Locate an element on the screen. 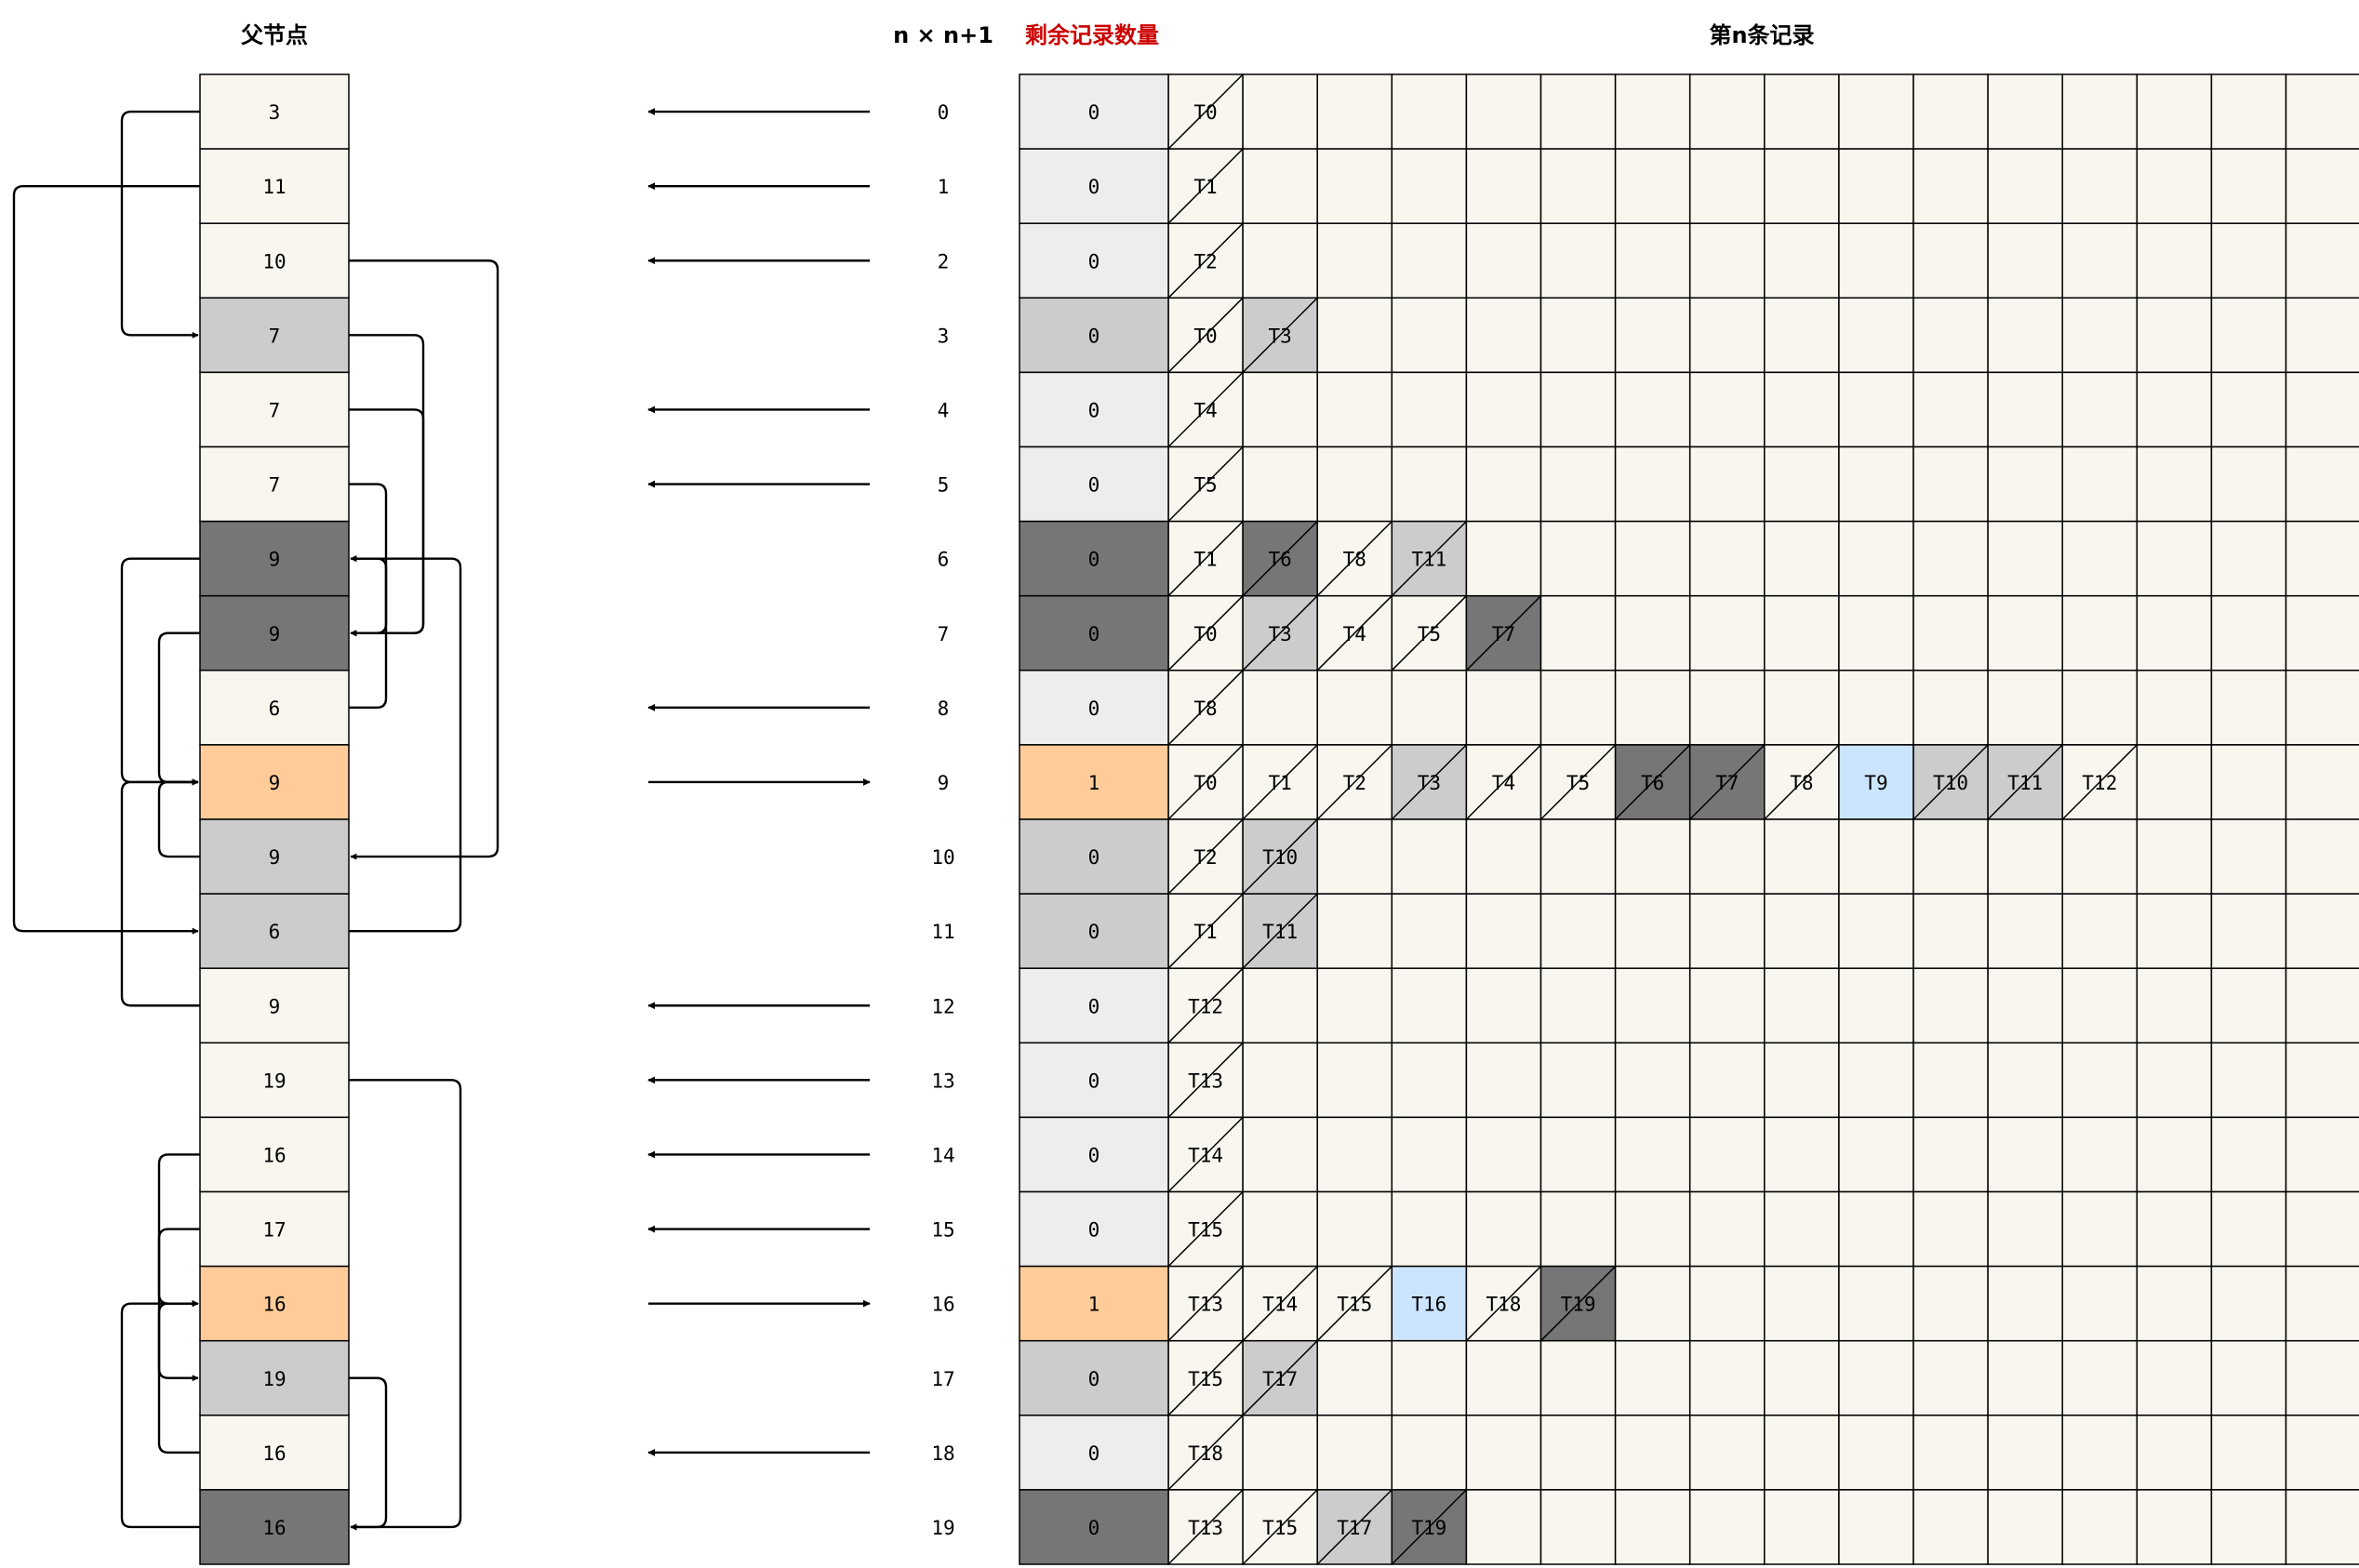 Image resolution: width=2359 pixels, height=1568 pixels. row-index: 8 is located at coordinates (944, 709).